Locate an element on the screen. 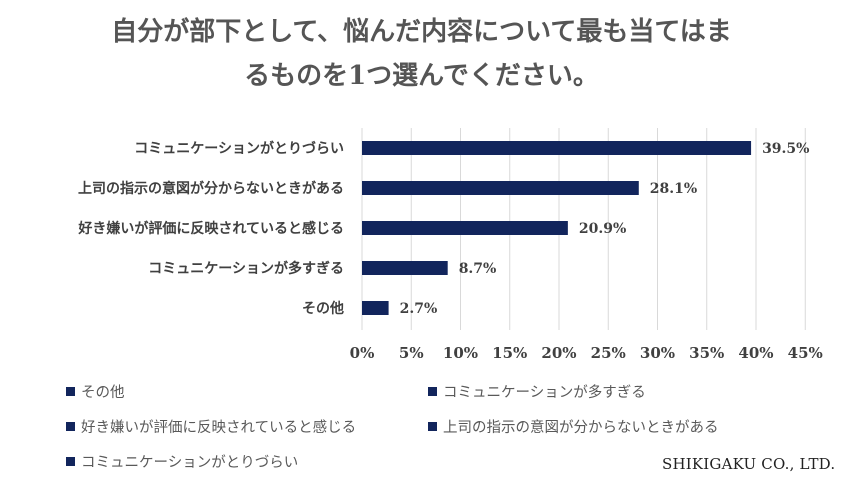 This screenshot has width=843, height=490. legend-item: コミュニケーションが多すぎる is located at coordinates (537, 391).